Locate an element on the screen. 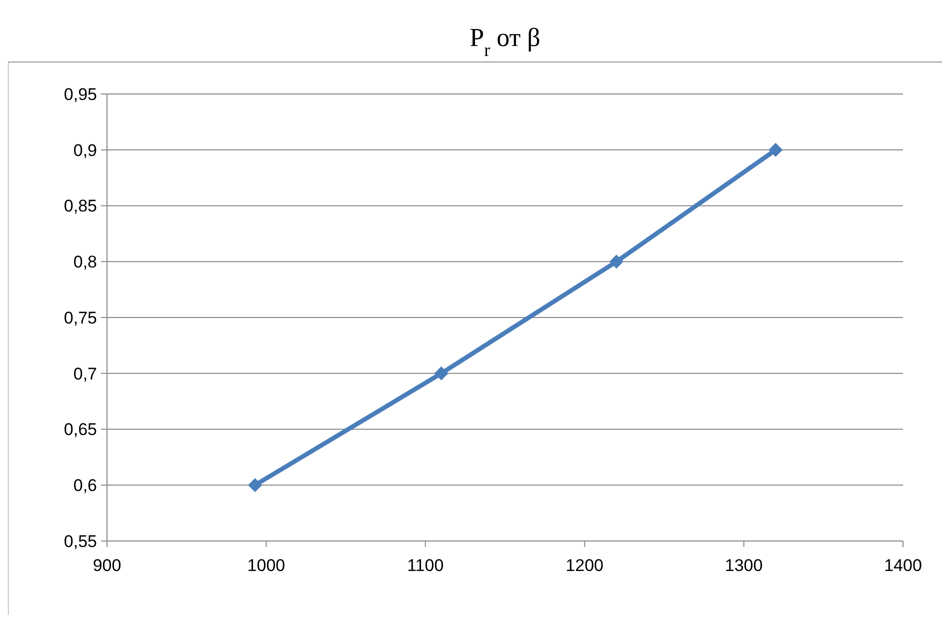 This screenshot has height=623, width=950. x-tick-label: 1100 is located at coordinates (425, 565).